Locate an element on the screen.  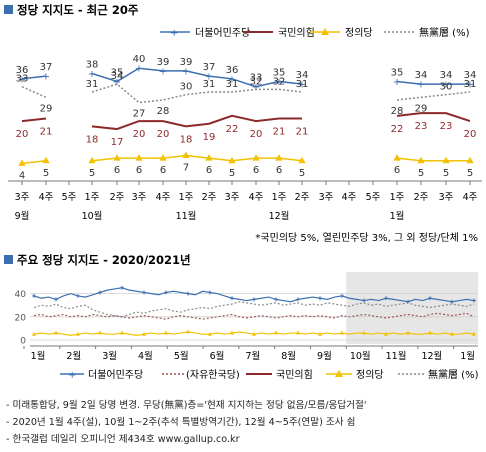
value-label: 30 is located at coordinates (446, 87).